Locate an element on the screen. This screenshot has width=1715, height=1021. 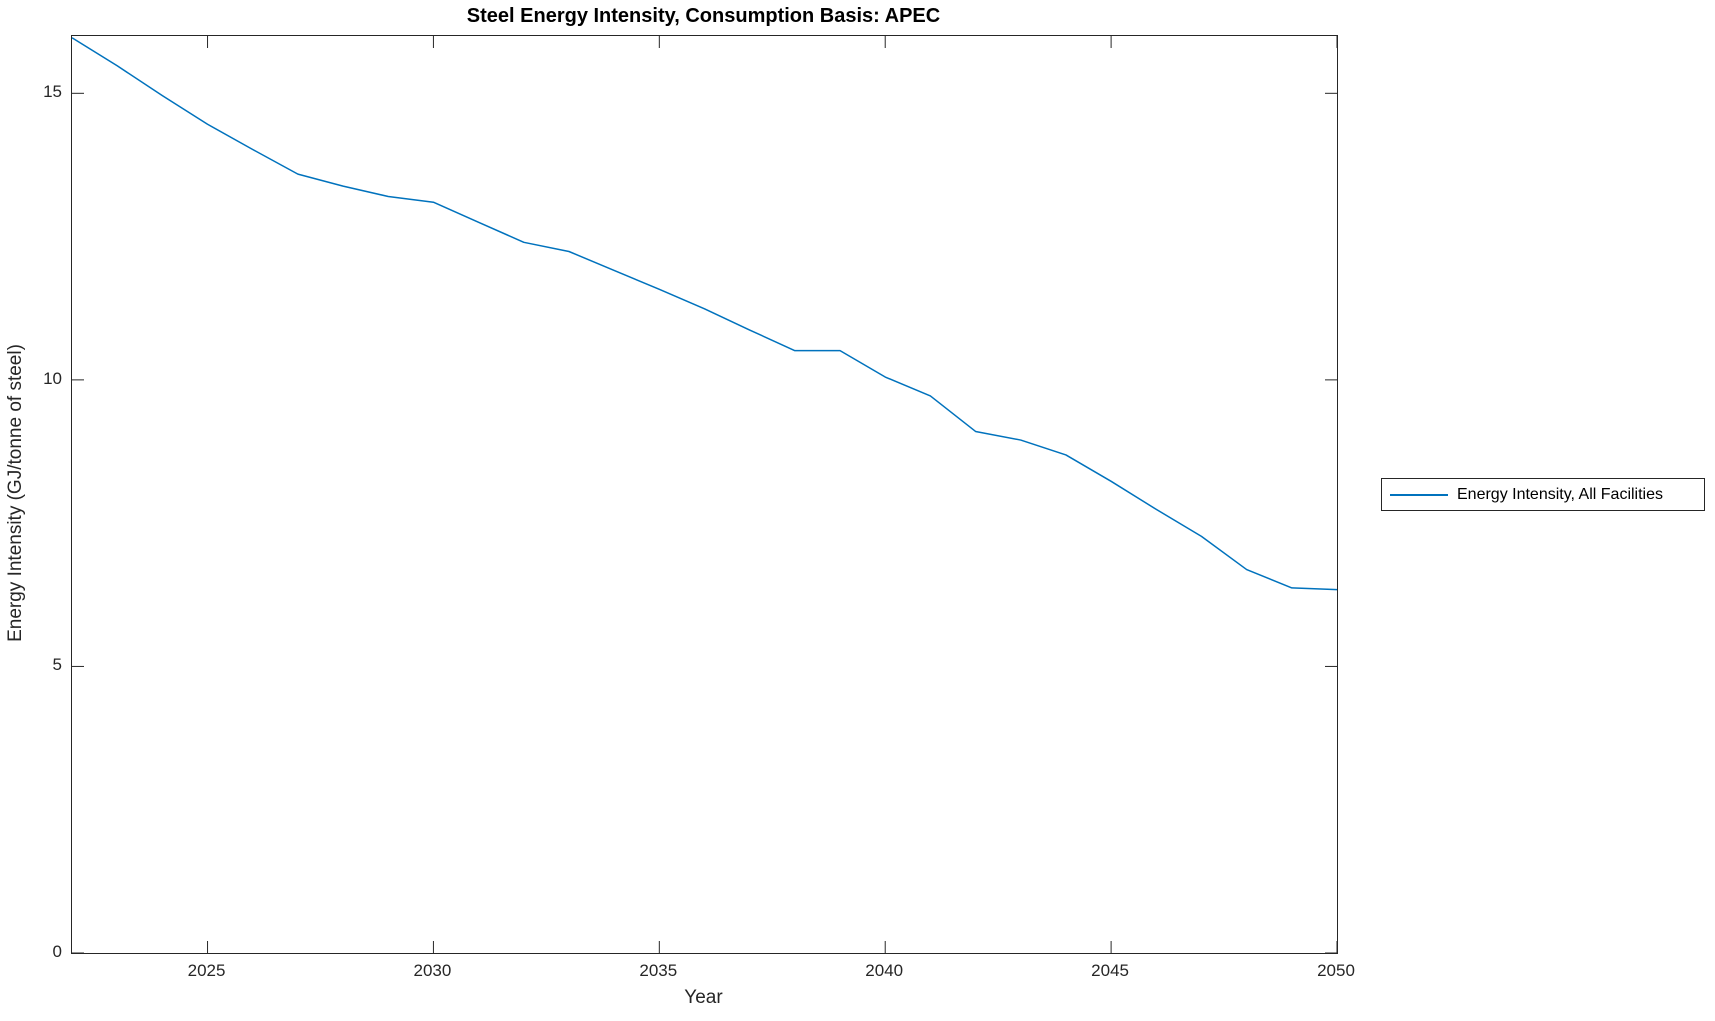
legend-item-label: Energy Intensity, All Facilities is located at coordinates (1560, 494).